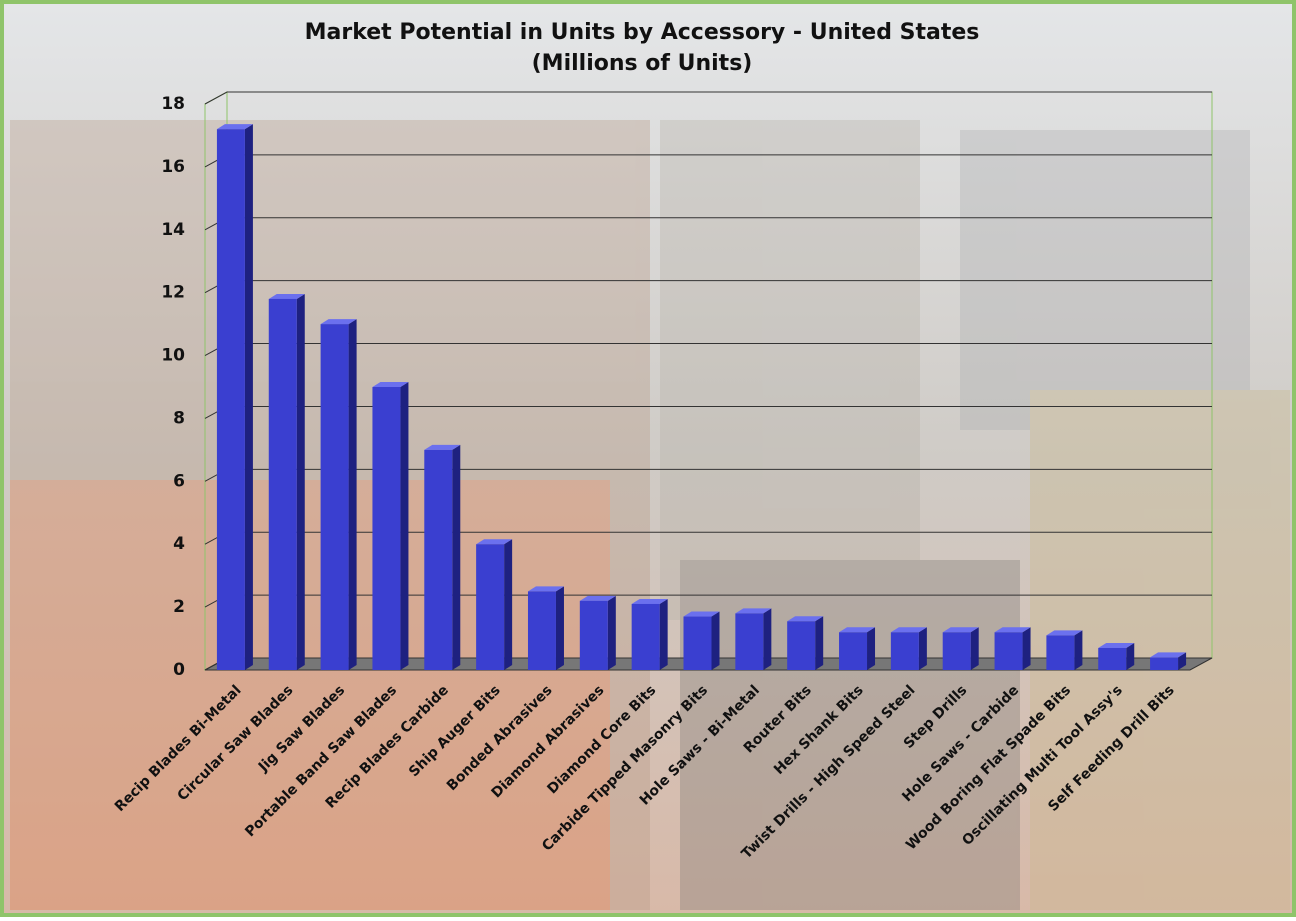 This screenshot has width=1296, height=921. I want to click on y-tick-label: 16, so click(173, 167).